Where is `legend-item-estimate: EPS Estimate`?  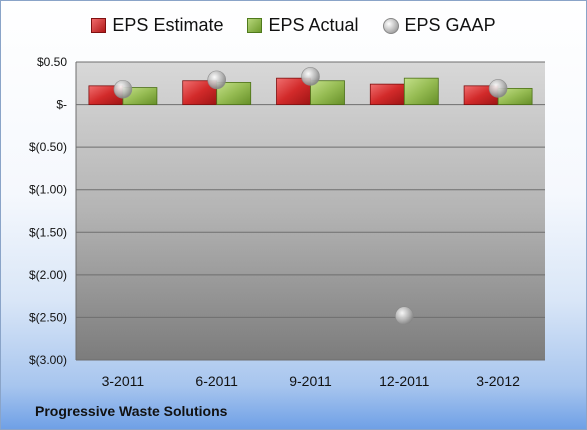
legend-item-estimate: EPS Estimate is located at coordinates (157, 25).